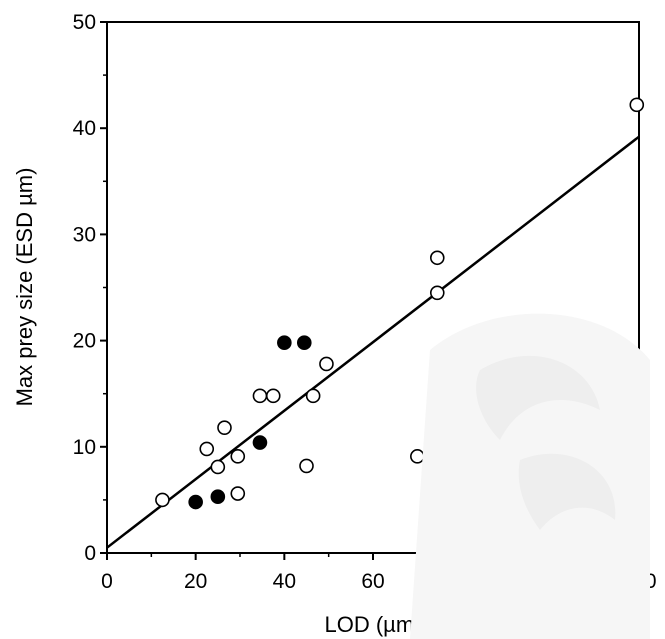 The width and height of the screenshot is (665, 639). What do you see at coordinates (550, 581) in the screenshot?
I see `x-tick-label: 100` at bounding box center [550, 581].